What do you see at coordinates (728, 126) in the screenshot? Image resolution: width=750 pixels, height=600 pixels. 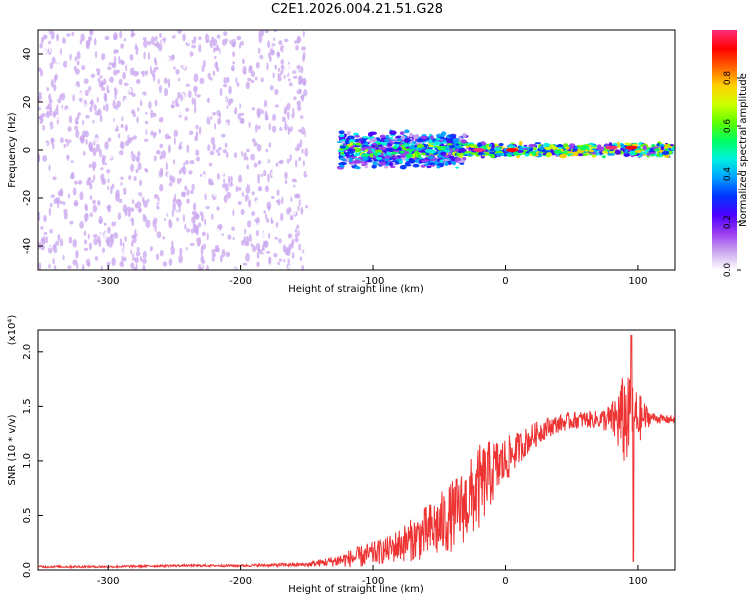 I see `colorbar-tick-label: 0.6` at bounding box center [728, 126].